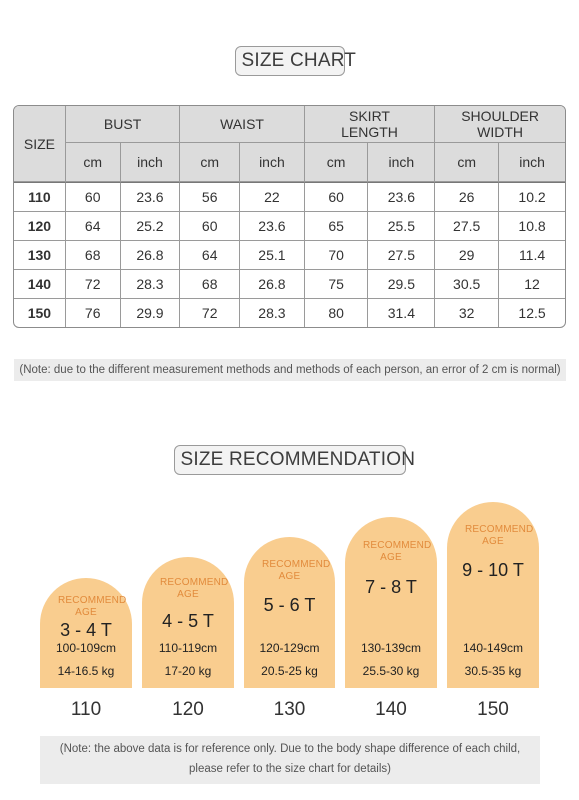  I want to click on measurement-cell: 29.5, so click(402, 284).